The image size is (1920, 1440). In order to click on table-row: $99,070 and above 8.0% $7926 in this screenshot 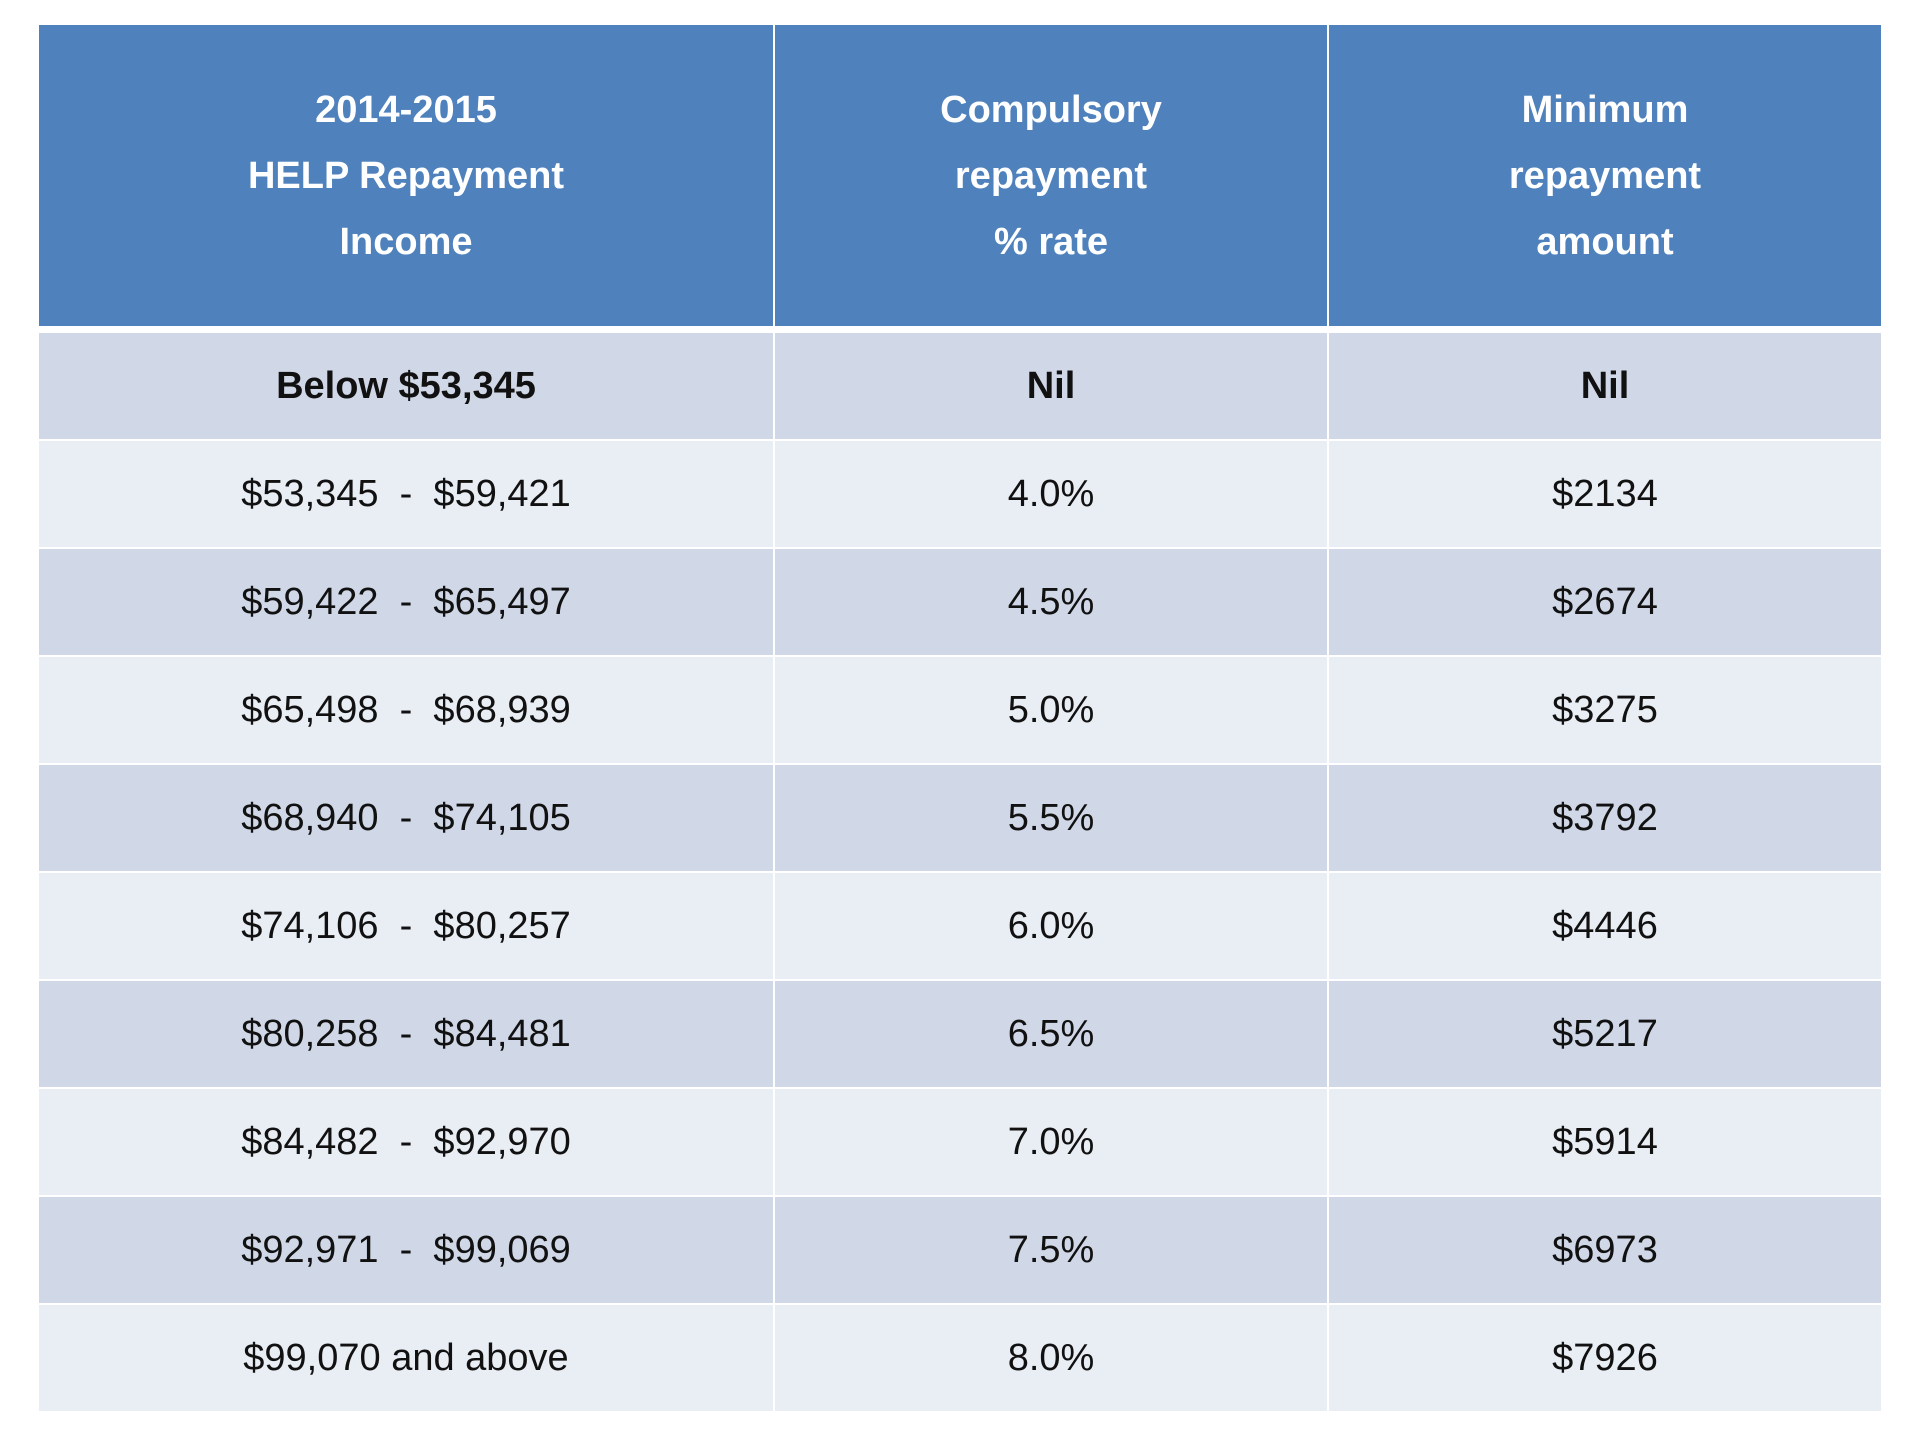, I will do `click(960, 1359)`.